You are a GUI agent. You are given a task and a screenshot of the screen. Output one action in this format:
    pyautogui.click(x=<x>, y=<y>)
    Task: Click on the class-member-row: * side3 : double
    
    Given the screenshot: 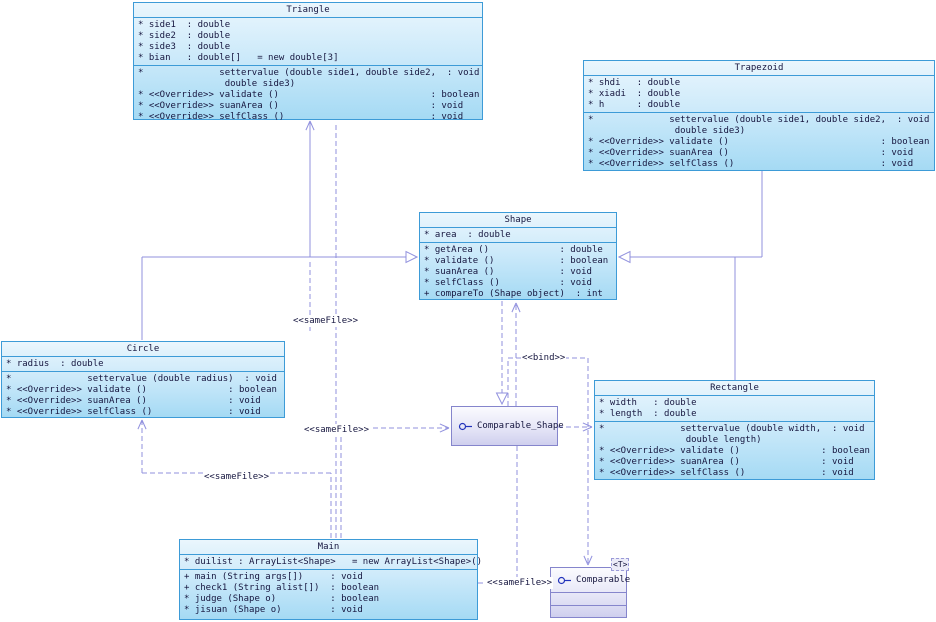 What is the action you would take?
    pyautogui.click(x=184, y=47)
    